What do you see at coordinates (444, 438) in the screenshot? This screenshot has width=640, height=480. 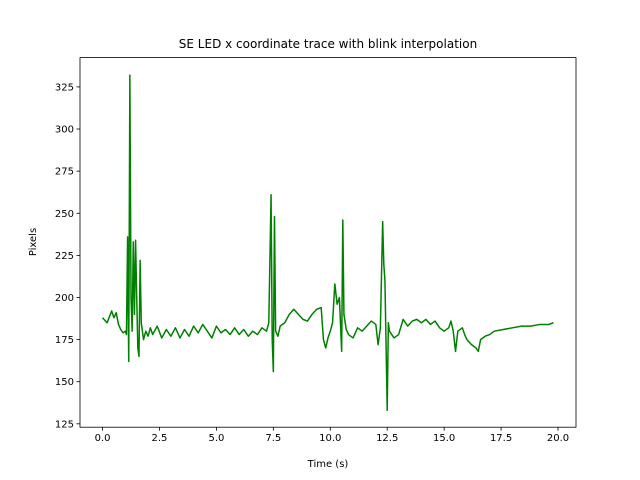 I see `x-tick-label: 15.0` at bounding box center [444, 438].